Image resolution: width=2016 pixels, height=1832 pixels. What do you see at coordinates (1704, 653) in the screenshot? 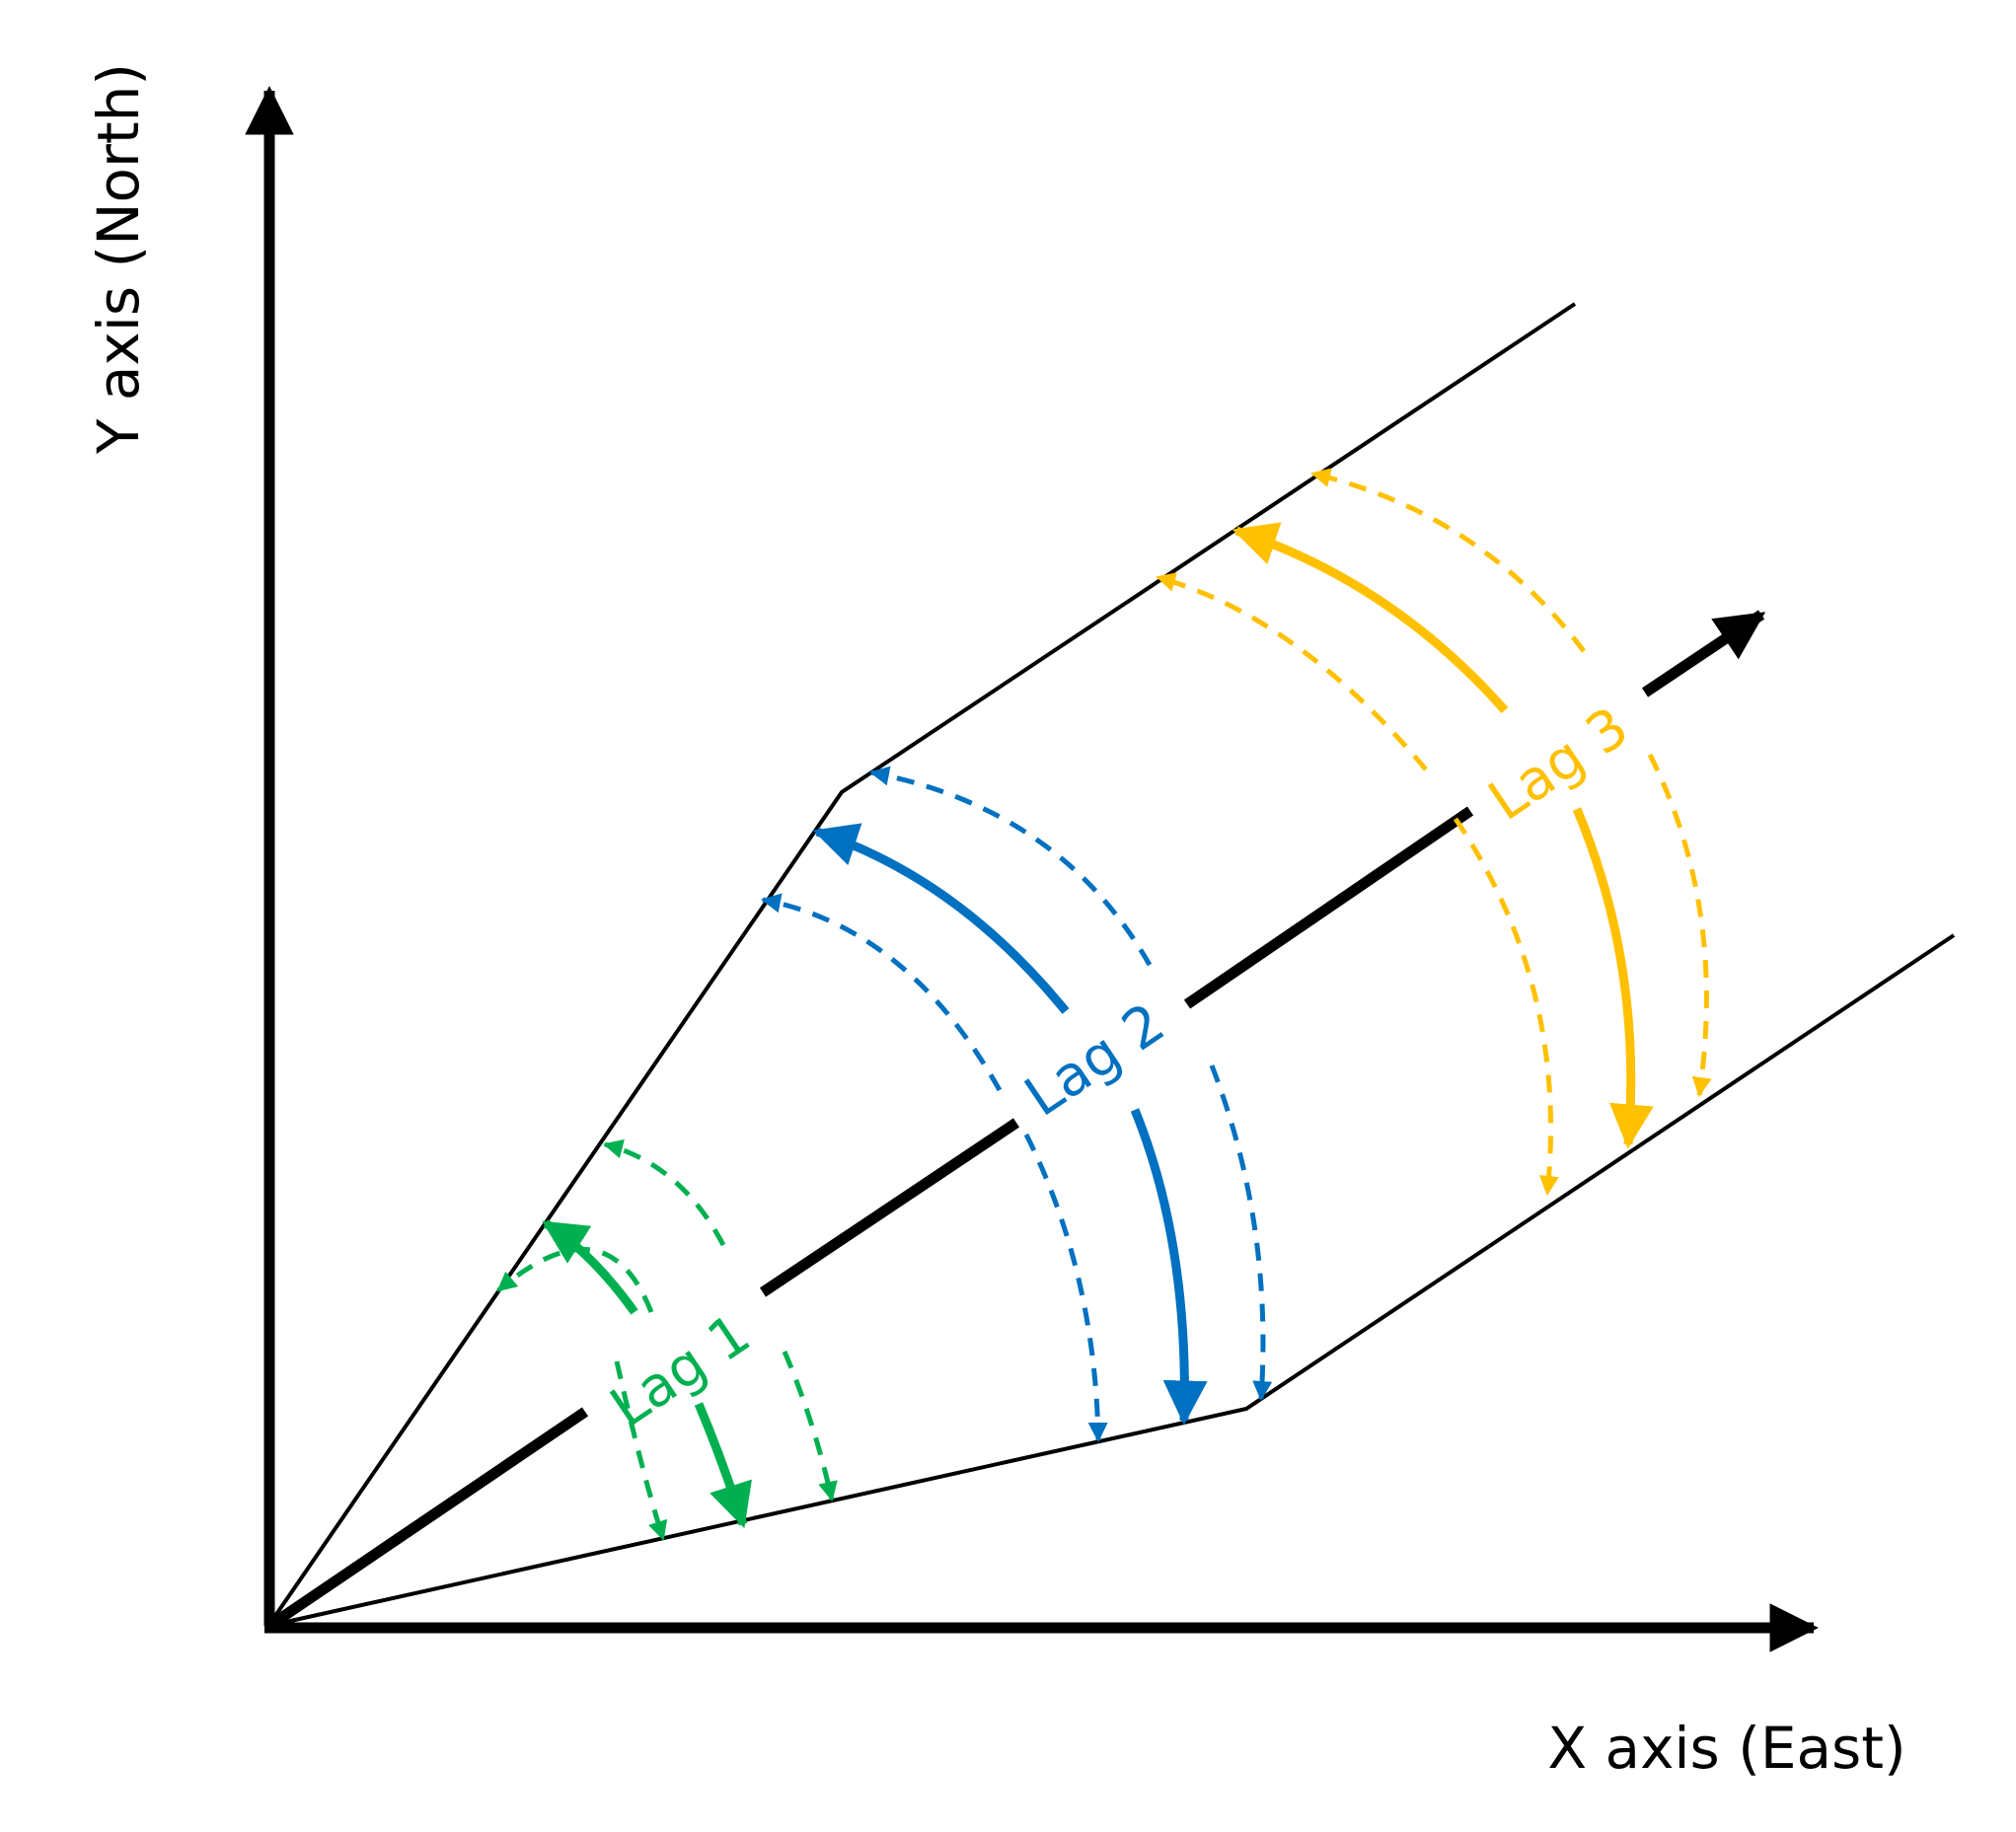
I see `direction-vector-arrow` at bounding box center [1704, 653].